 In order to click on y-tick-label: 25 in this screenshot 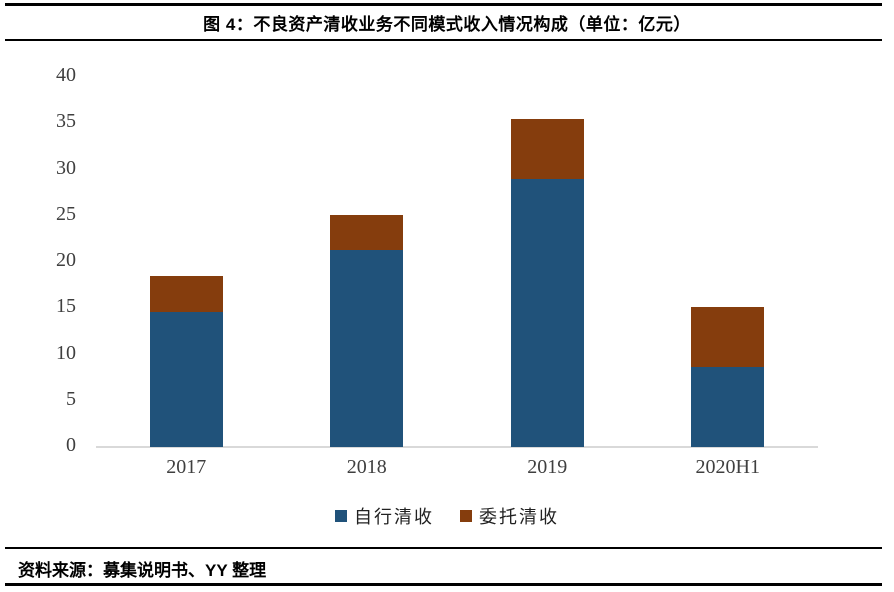, I will do `click(66, 213)`.